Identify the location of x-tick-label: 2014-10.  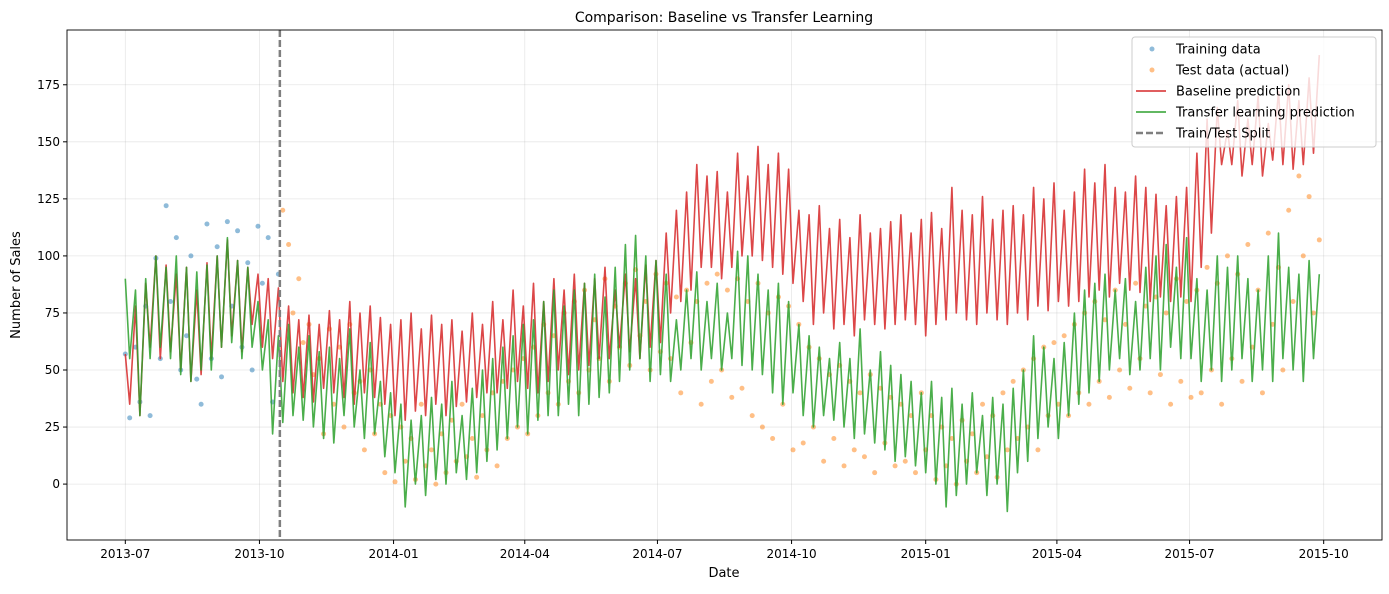
(791, 554).